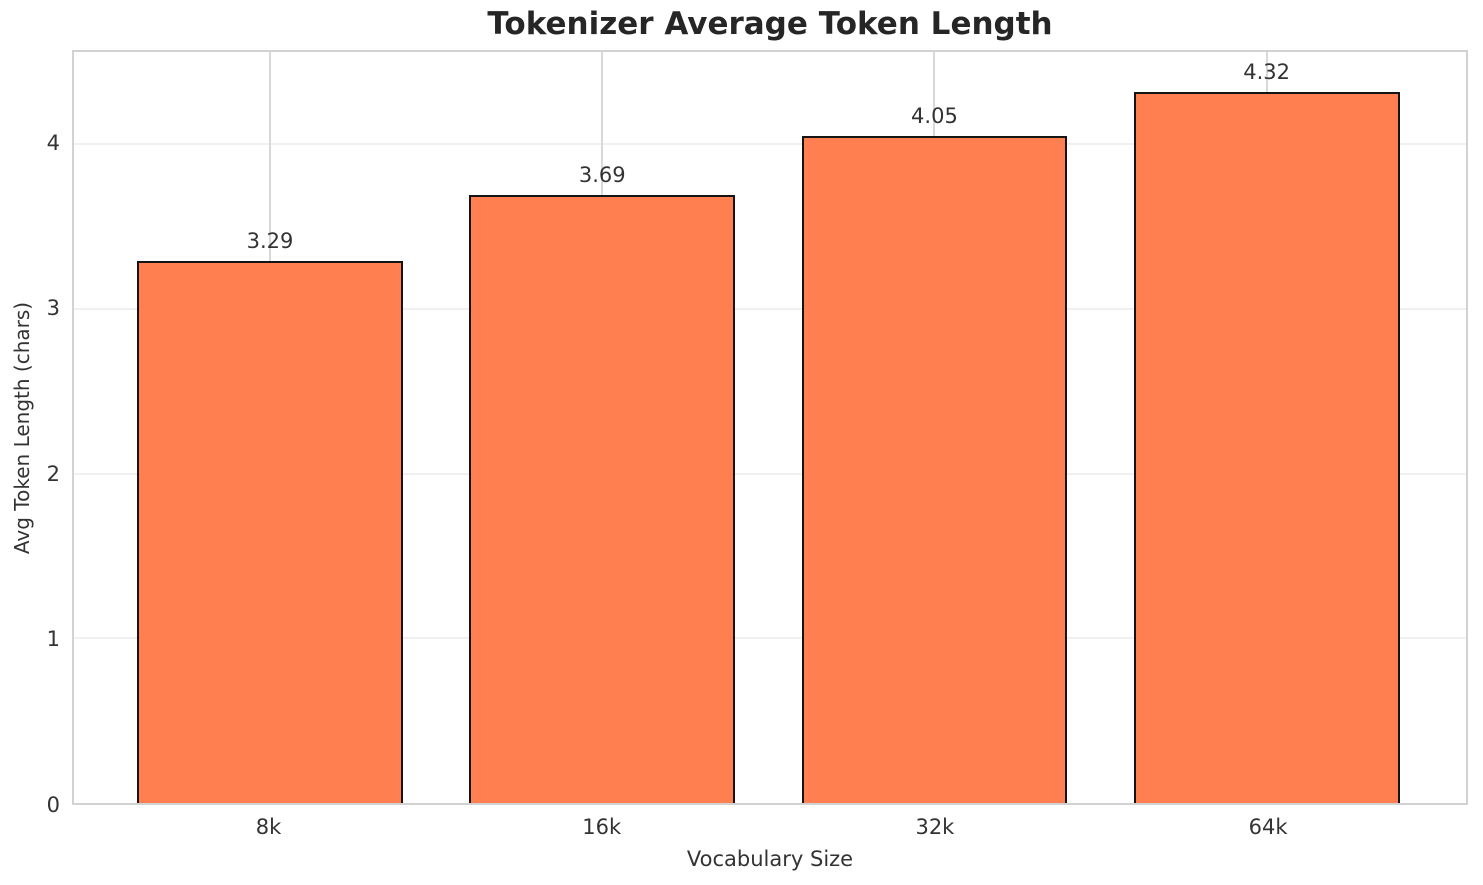 The width and height of the screenshot is (1483, 885). What do you see at coordinates (270, 241) in the screenshot?
I see `bar-value-label: 3.29` at bounding box center [270, 241].